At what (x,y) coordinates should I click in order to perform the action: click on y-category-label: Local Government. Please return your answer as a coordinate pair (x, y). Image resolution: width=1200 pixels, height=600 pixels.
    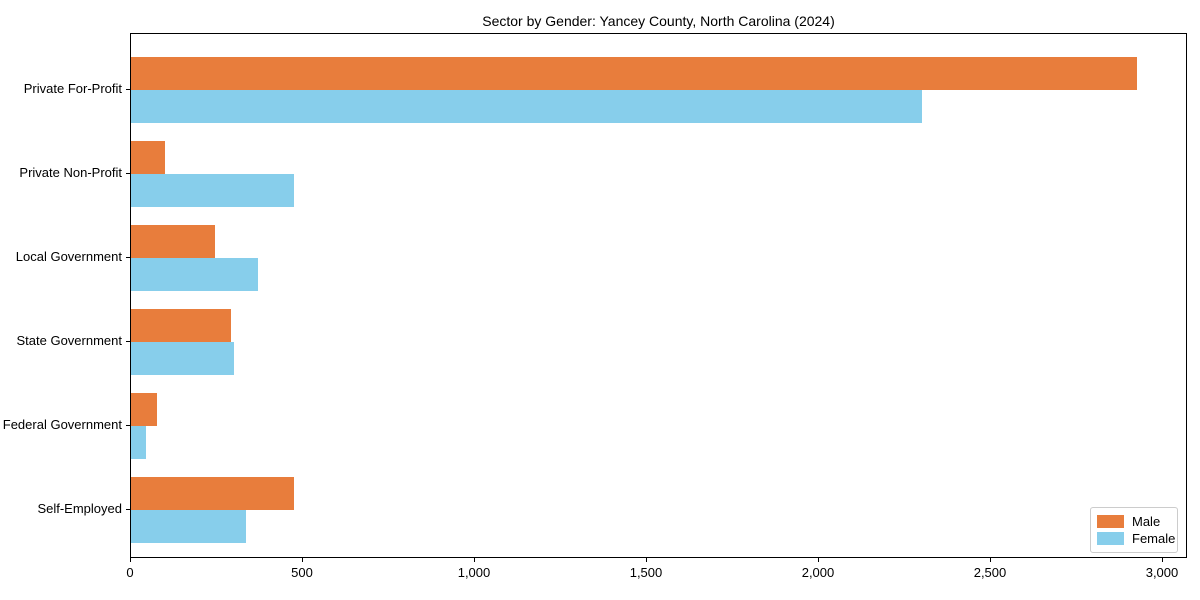
    Looking at the image, I should click on (68, 256).